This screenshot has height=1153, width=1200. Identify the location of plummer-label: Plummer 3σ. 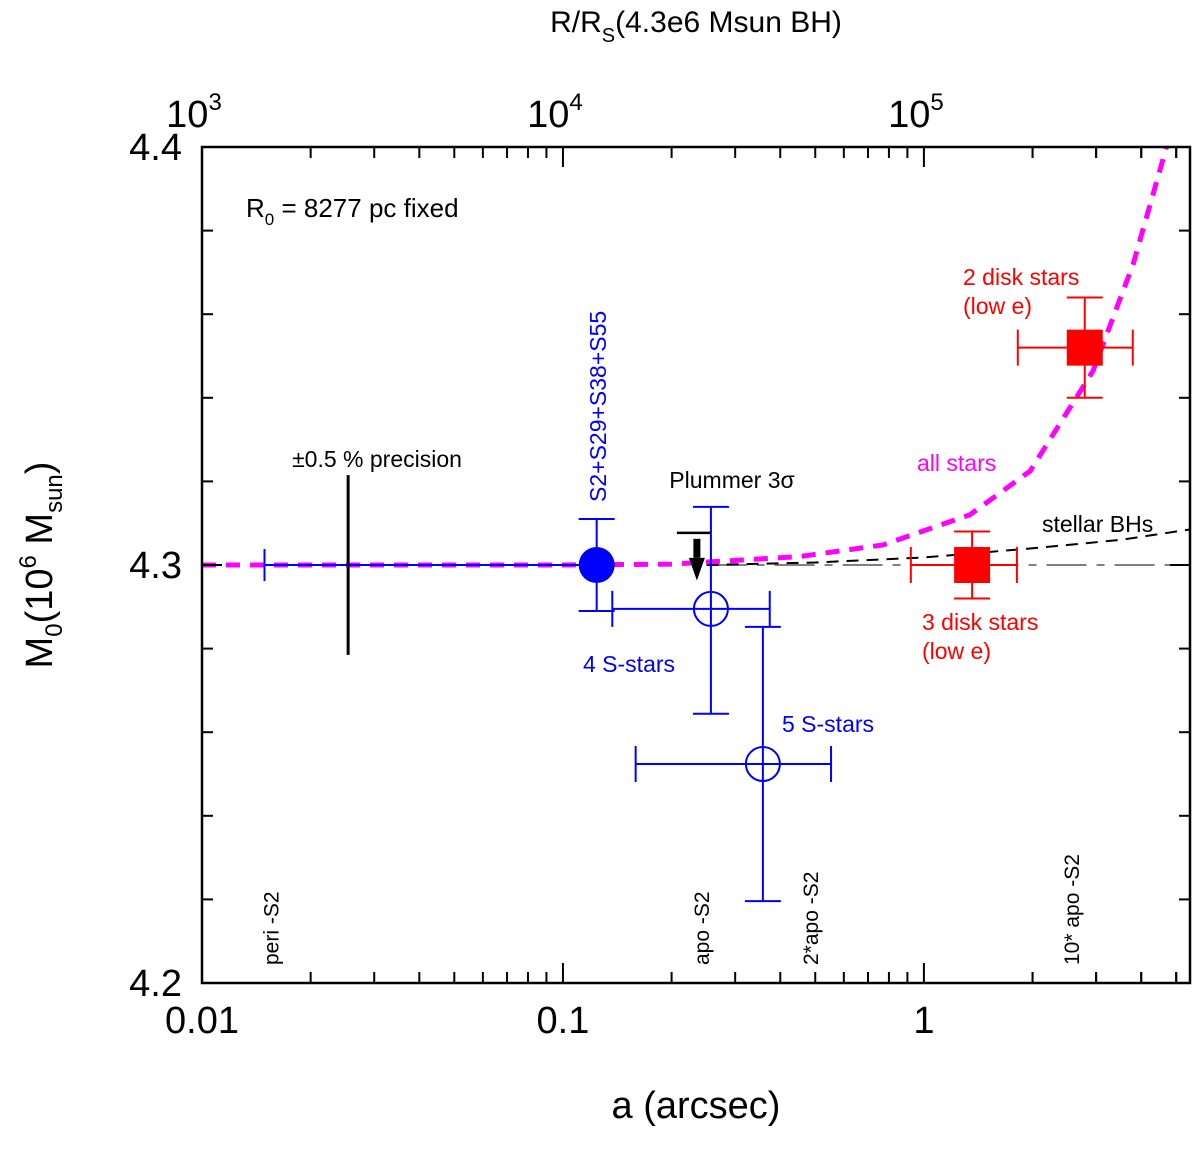
(731, 480).